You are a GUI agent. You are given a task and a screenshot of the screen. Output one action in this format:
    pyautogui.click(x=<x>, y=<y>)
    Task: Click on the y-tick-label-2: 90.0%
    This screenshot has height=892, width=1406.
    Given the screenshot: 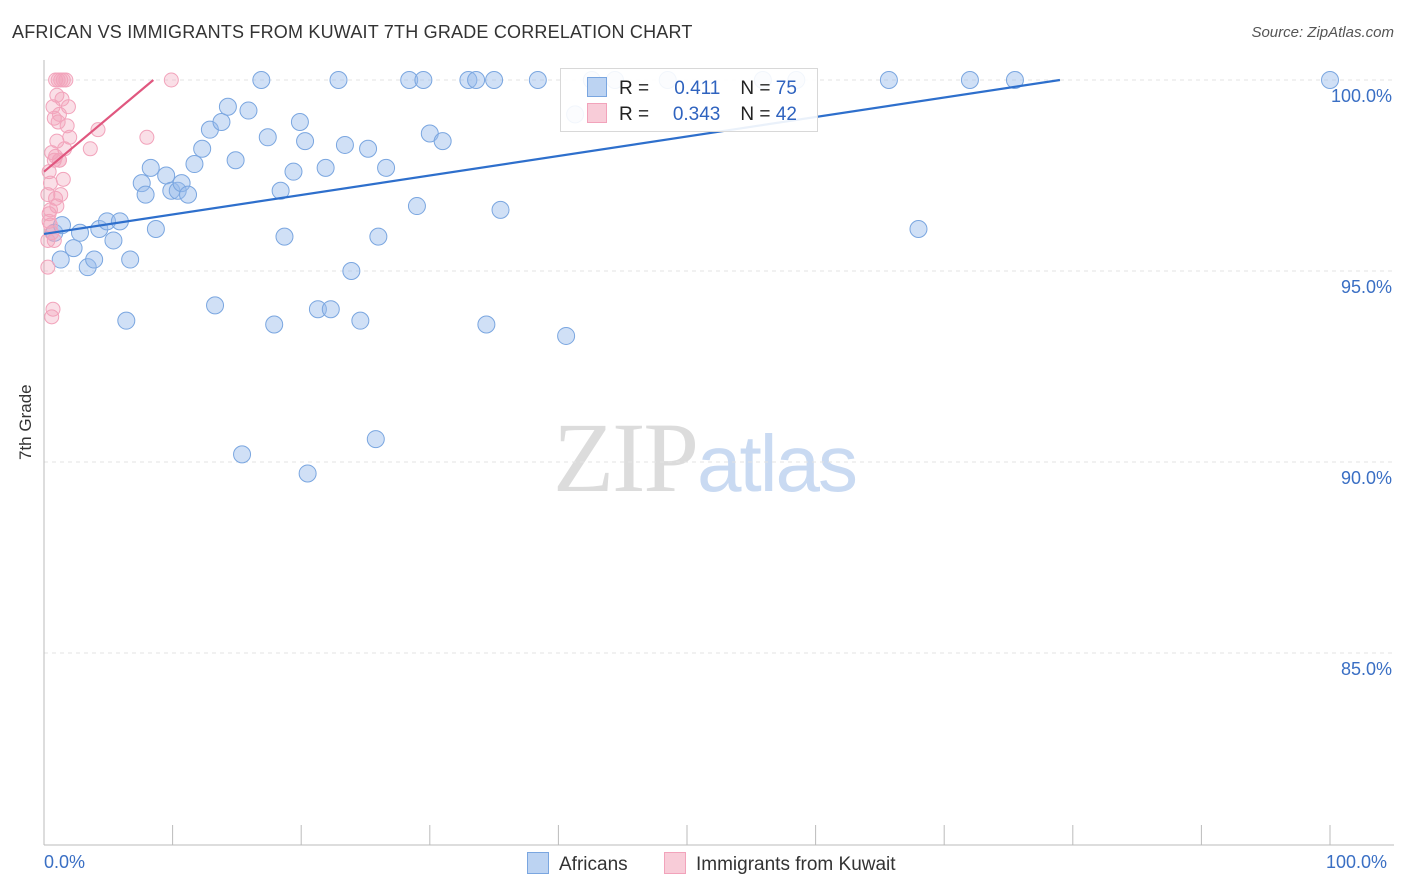 What is the action you would take?
    pyautogui.click(x=1366, y=478)
    